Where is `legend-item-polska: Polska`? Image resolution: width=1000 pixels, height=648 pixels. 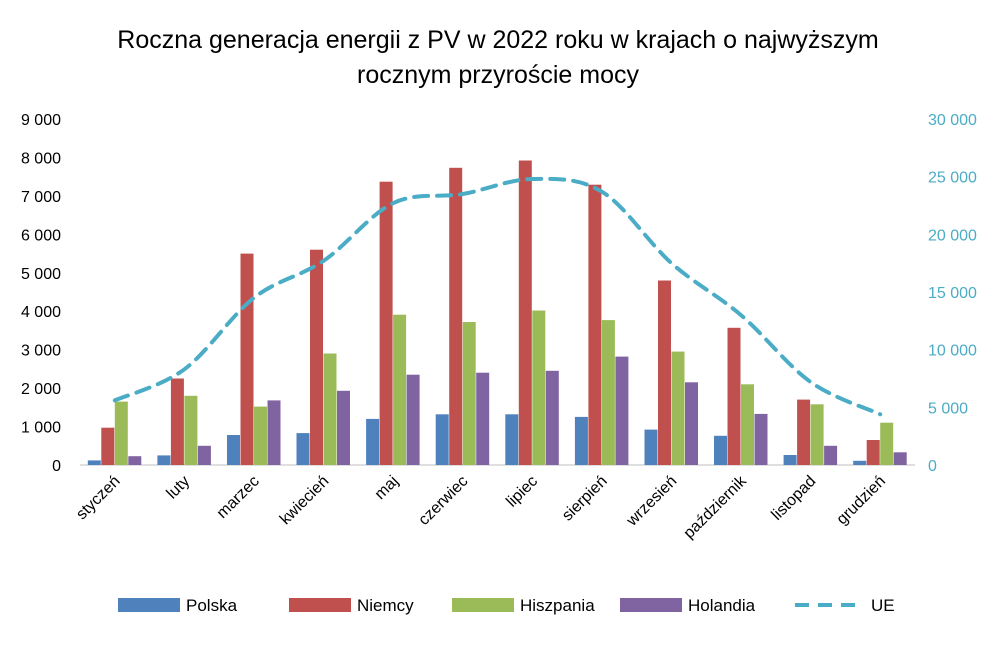
legend-item-polska: Polska is located at coordinates (178, 605).